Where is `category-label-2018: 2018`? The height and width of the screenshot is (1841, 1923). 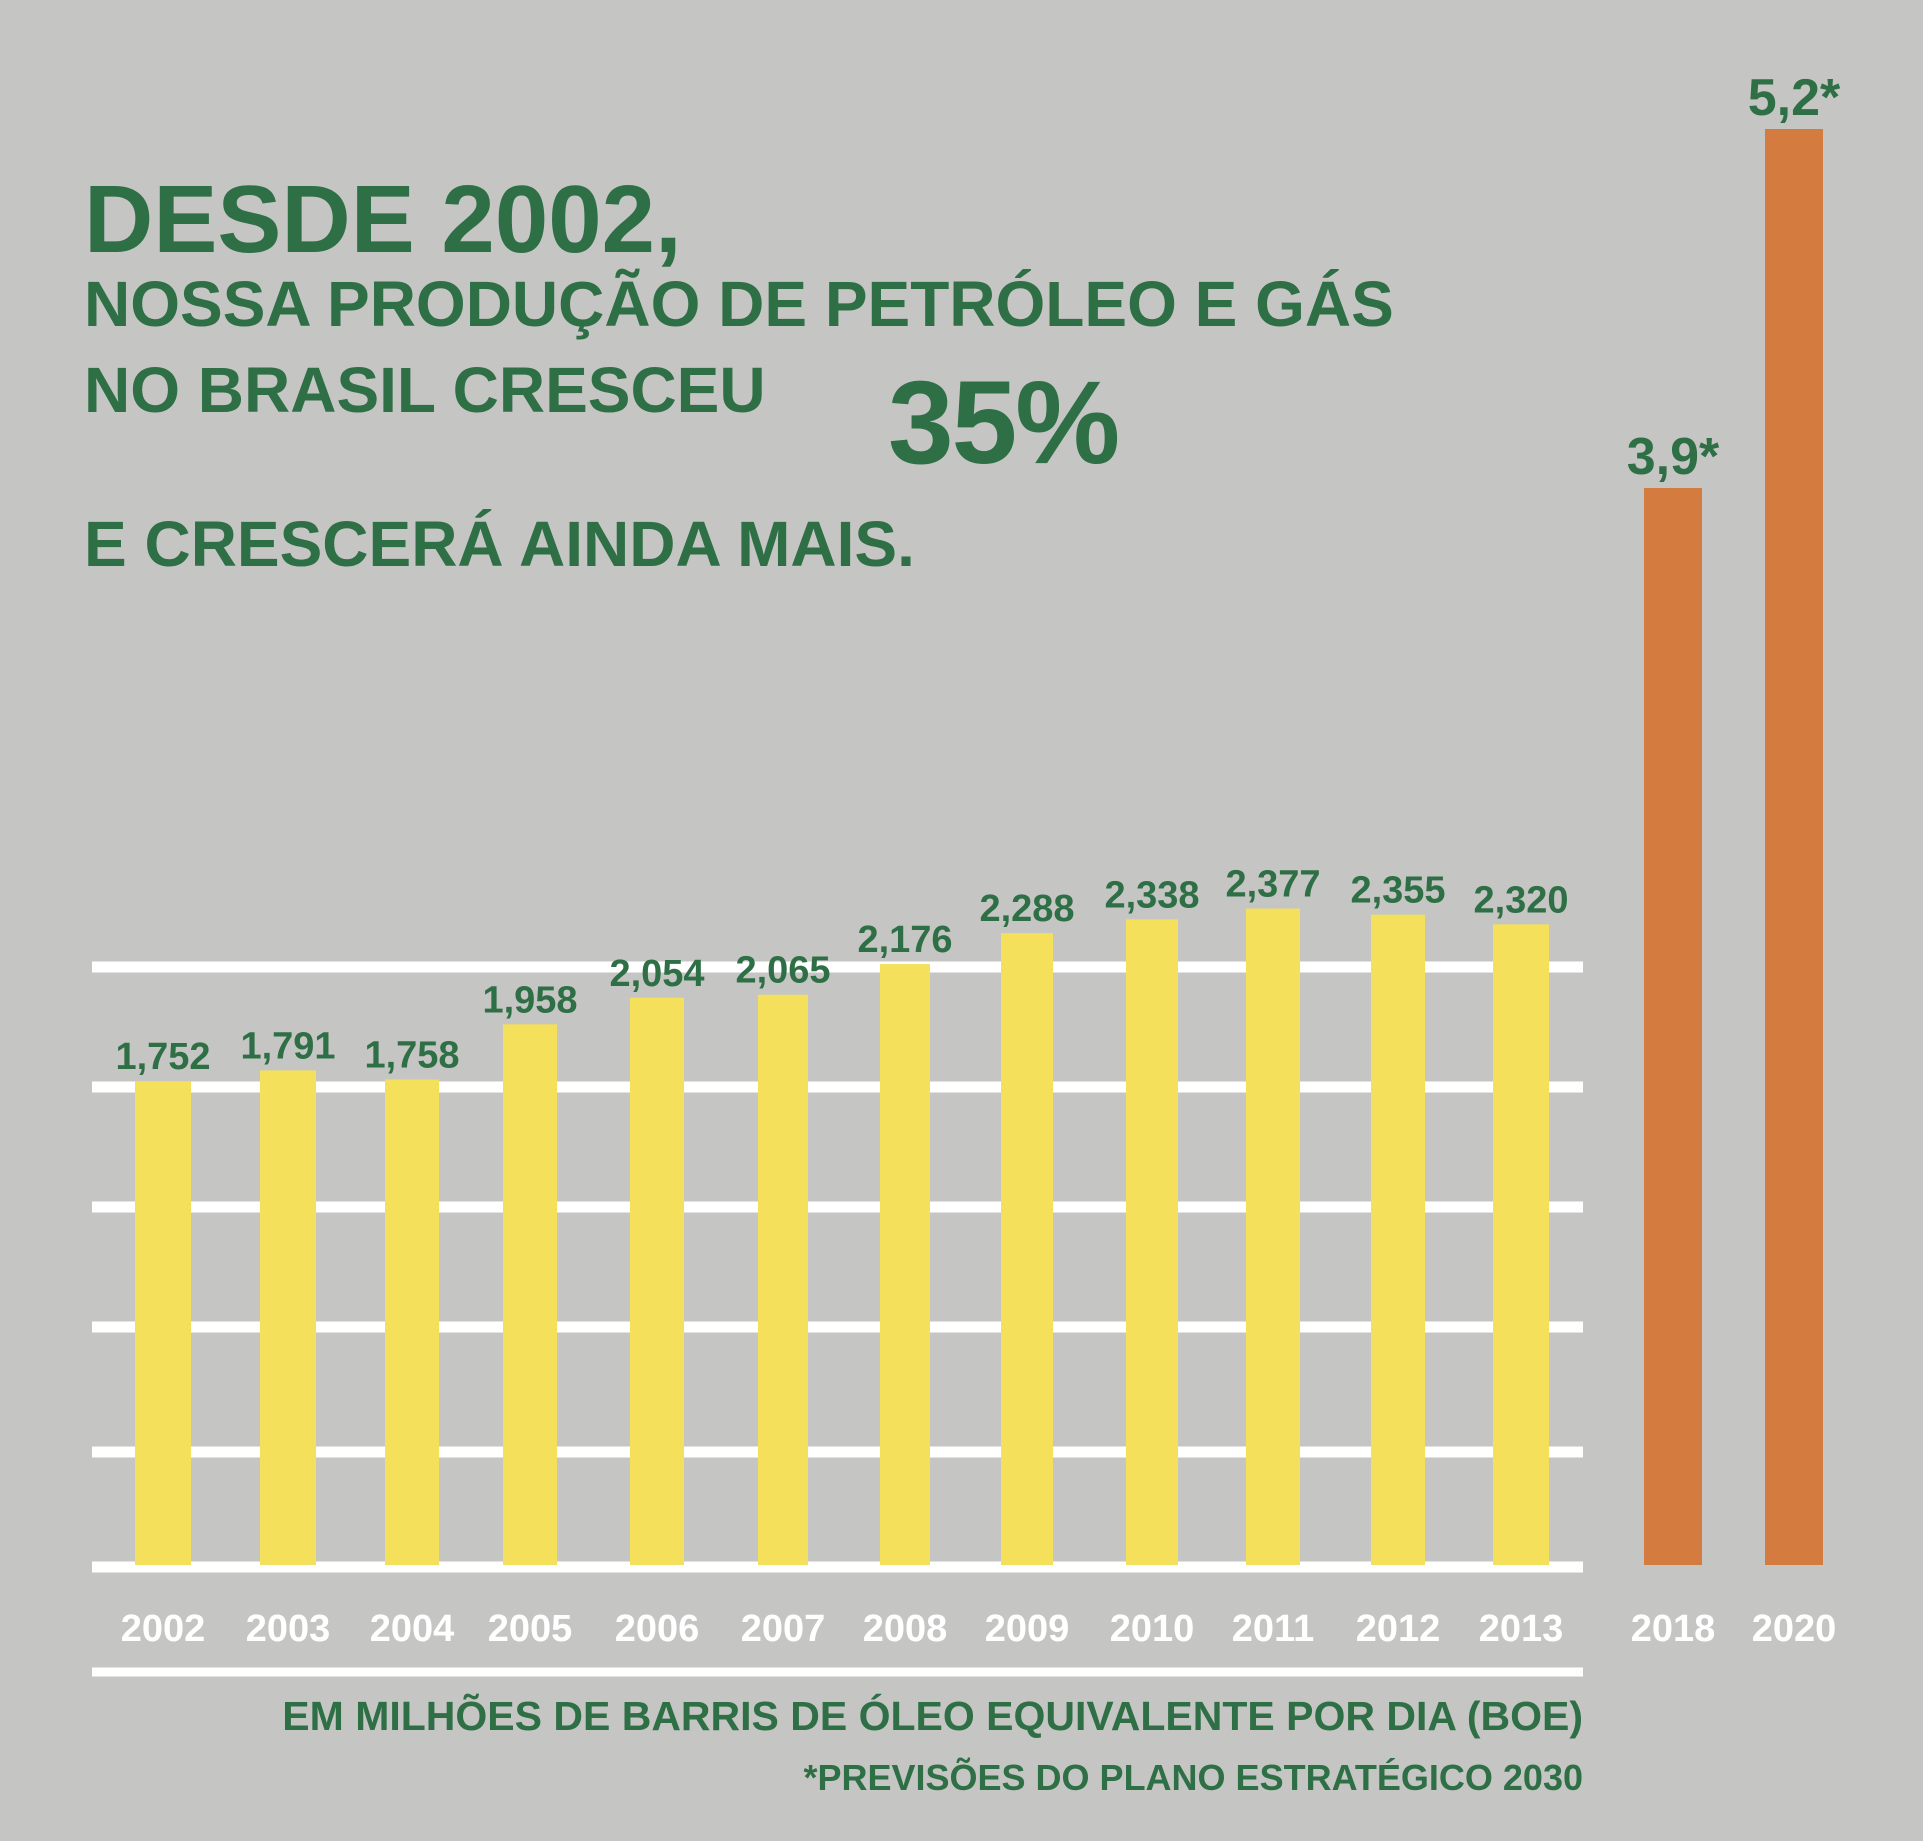 category-label-2018: 2018 is located at coordinates (1673, 1629).